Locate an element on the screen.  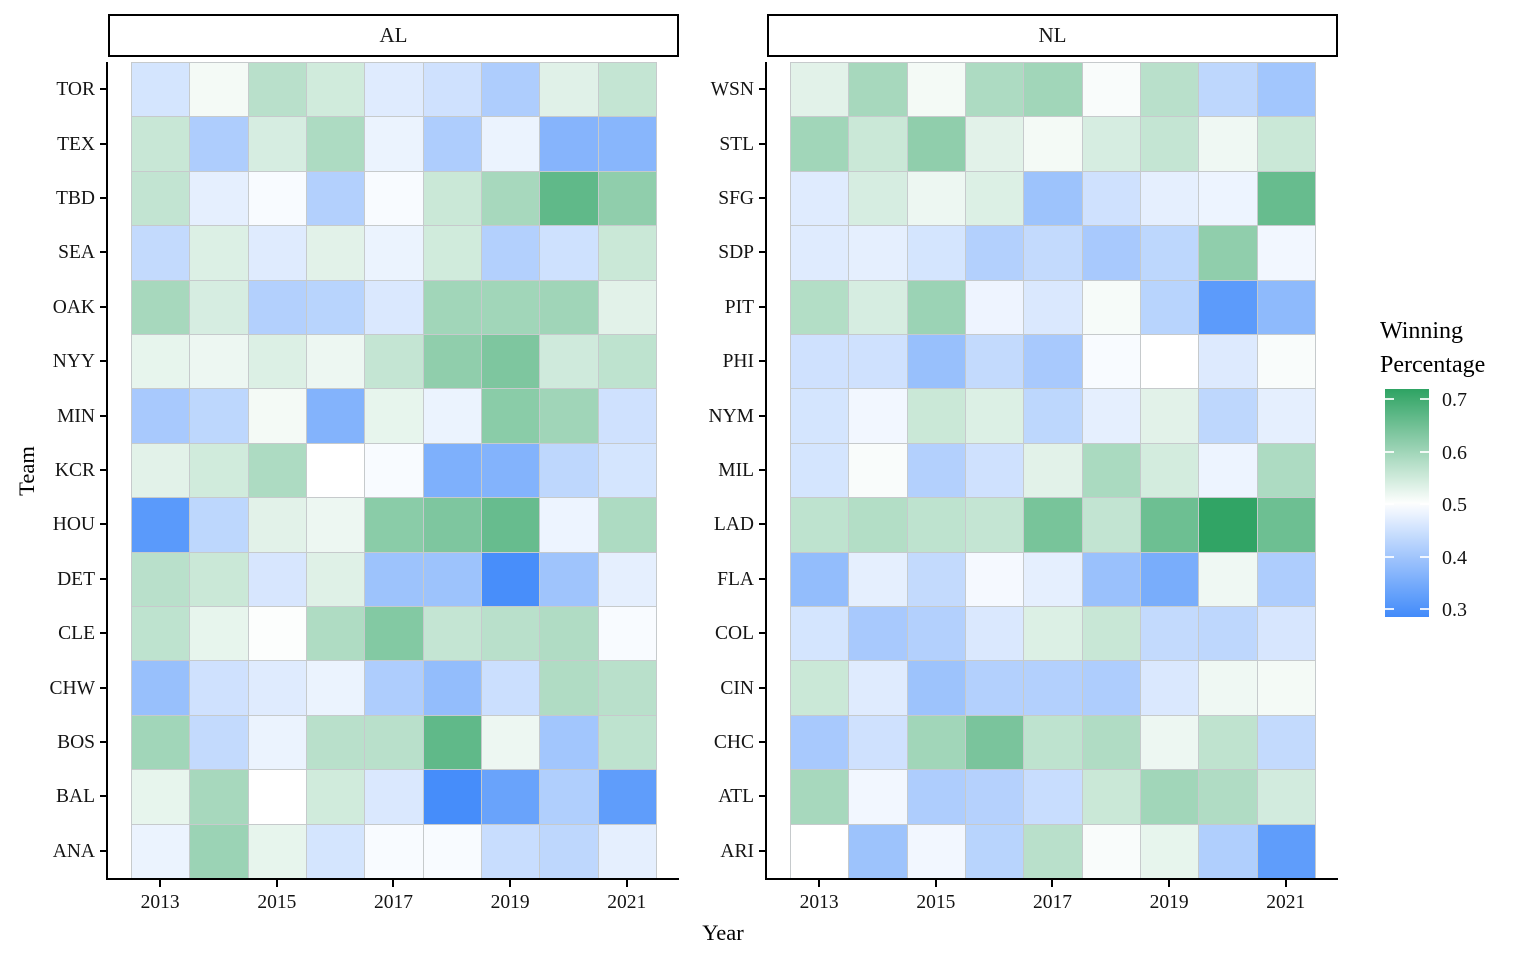
y-axis-label-team: ARI is located at coordinates (737, 851).